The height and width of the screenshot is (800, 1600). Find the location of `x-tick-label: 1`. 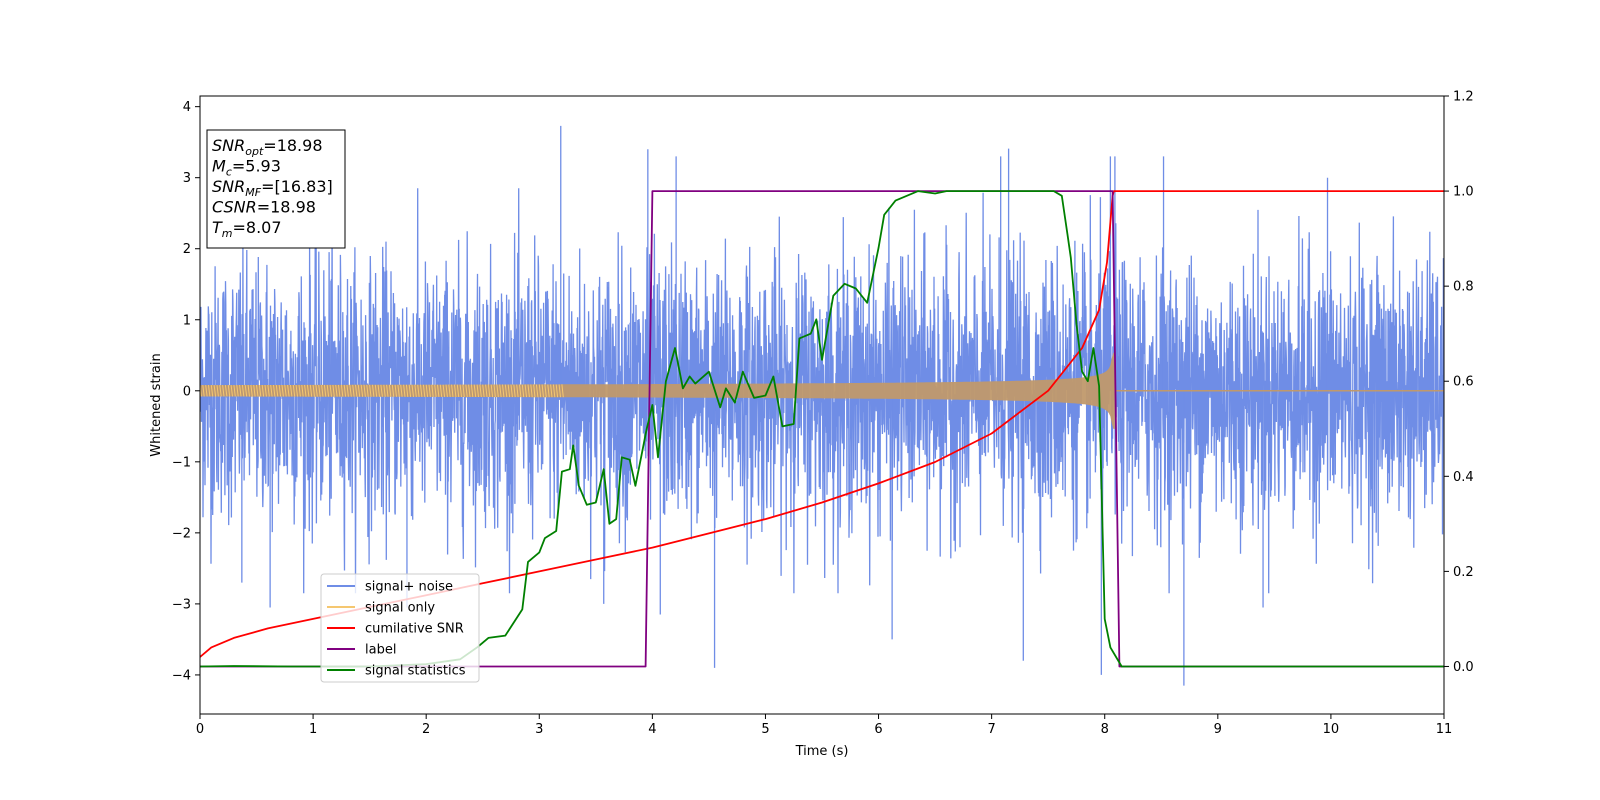

x-tick-label: 1 is located at coordinates (313, 729).